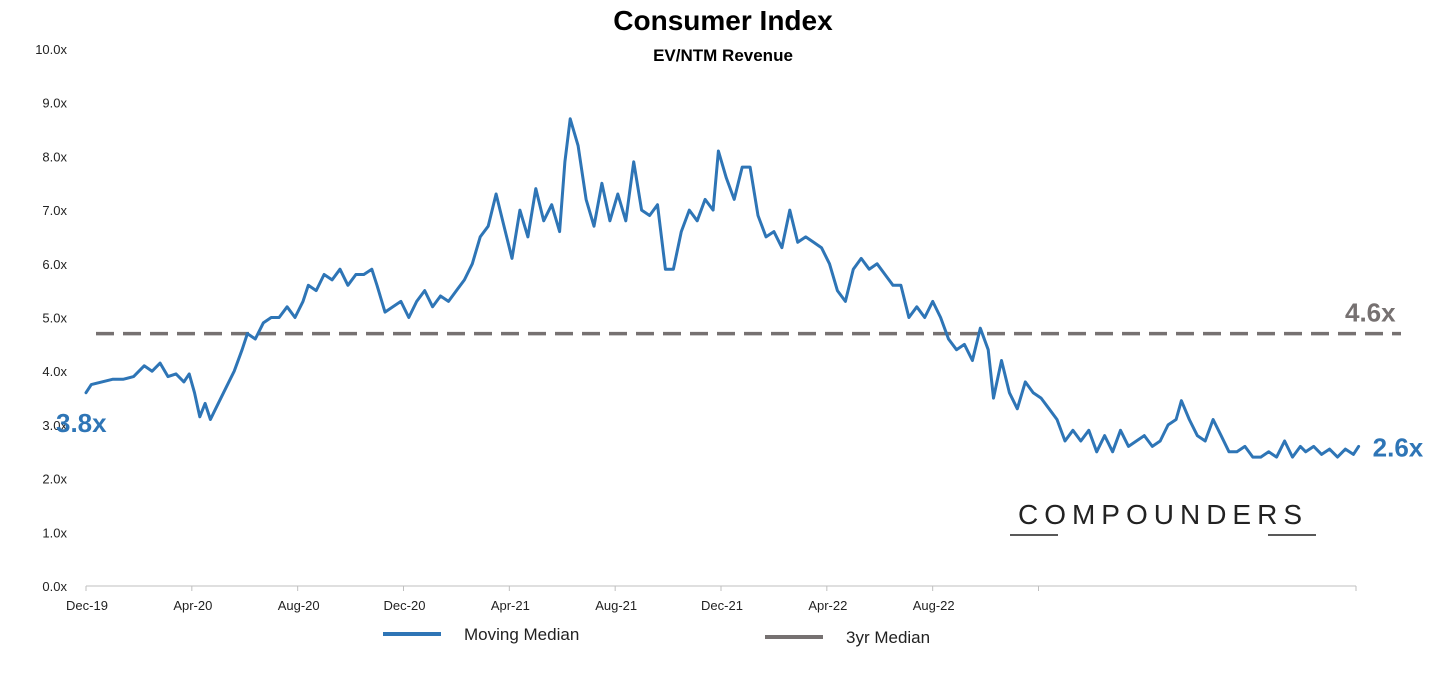 The height and width of the screenshot is (678, 1456). What do you see at coordinates (54, 210) in the screenshot?
I see `y-tick-label: 7.0x` at bounding box center [54, 210].